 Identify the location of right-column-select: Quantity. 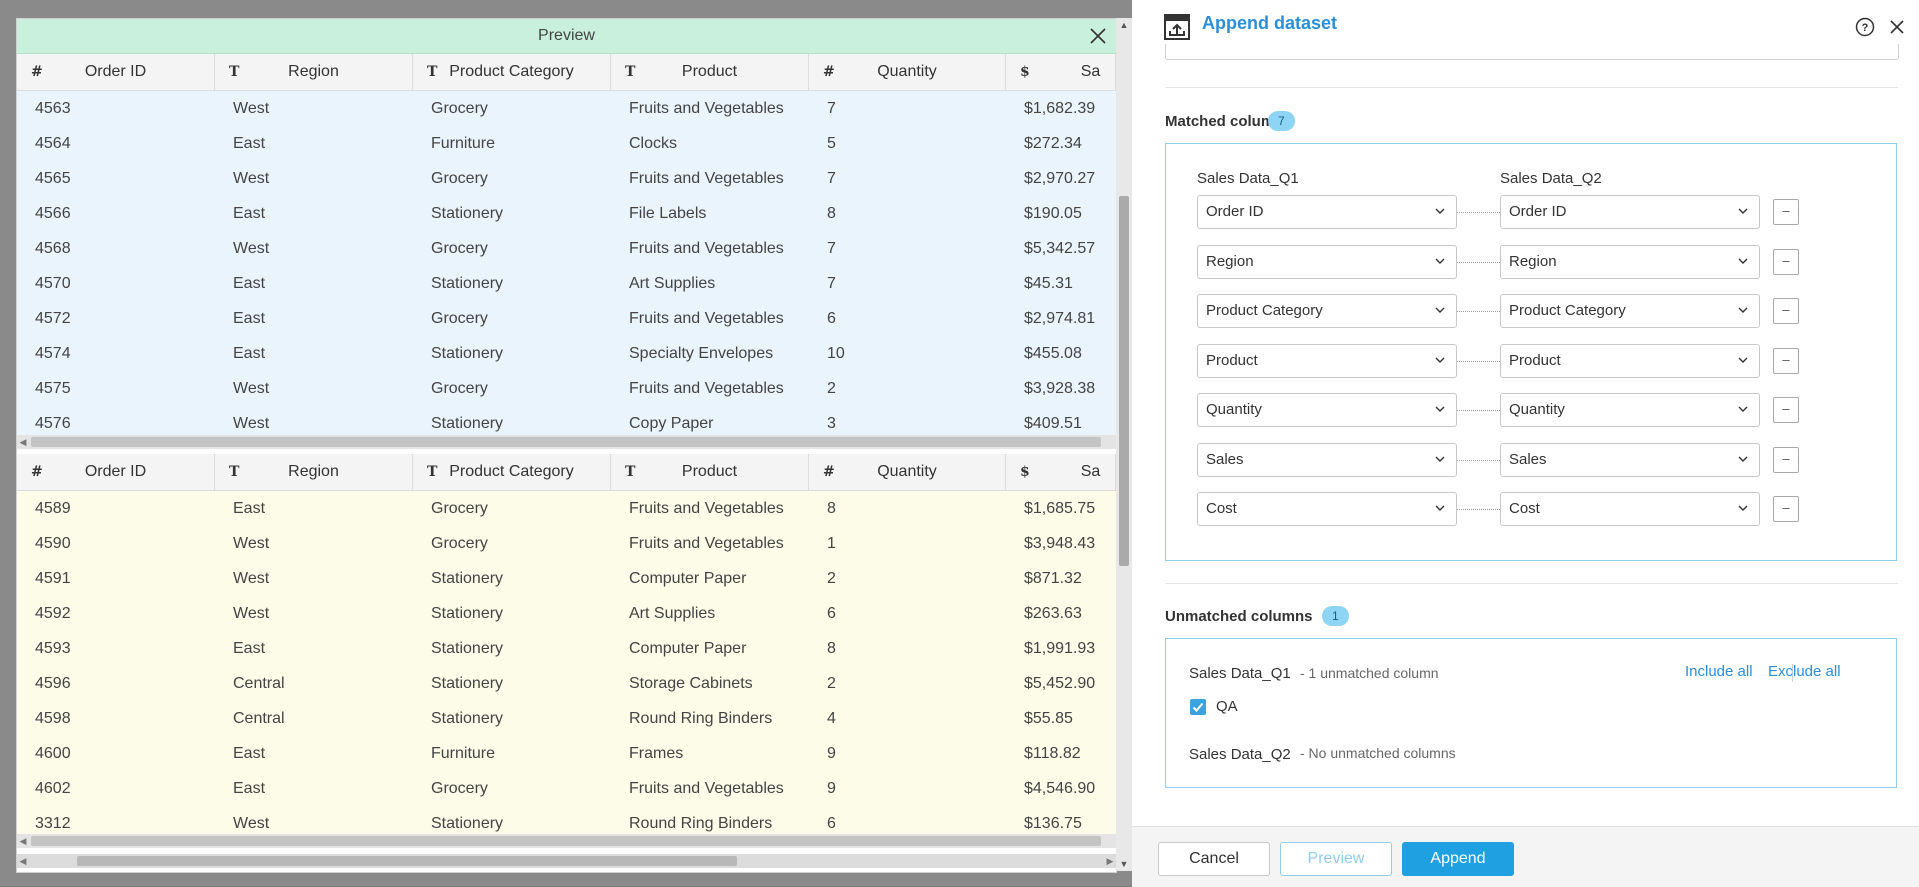
(1630, 410).